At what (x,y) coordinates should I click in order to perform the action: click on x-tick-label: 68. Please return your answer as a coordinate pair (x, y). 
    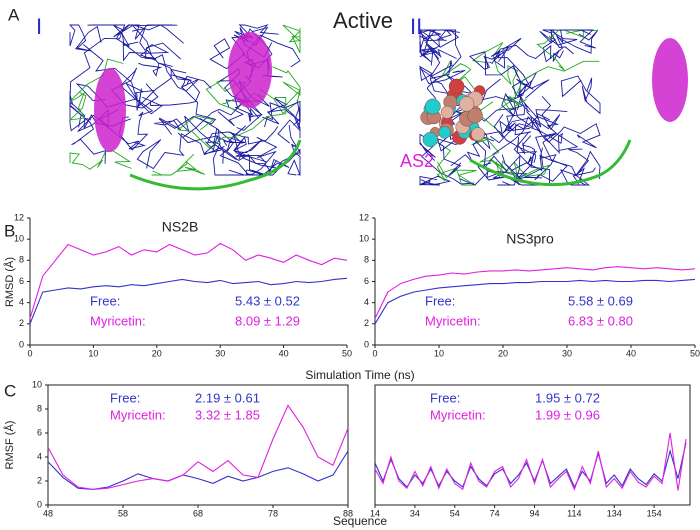
    Looking at the image, I should click on (198, 513).